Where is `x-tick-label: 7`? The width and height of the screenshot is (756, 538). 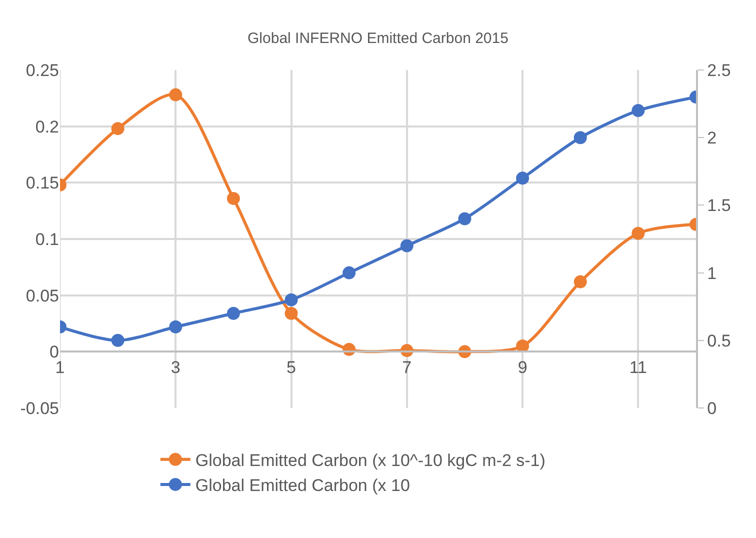 x-tick-label: 7 is located at coordinates (407, 367).